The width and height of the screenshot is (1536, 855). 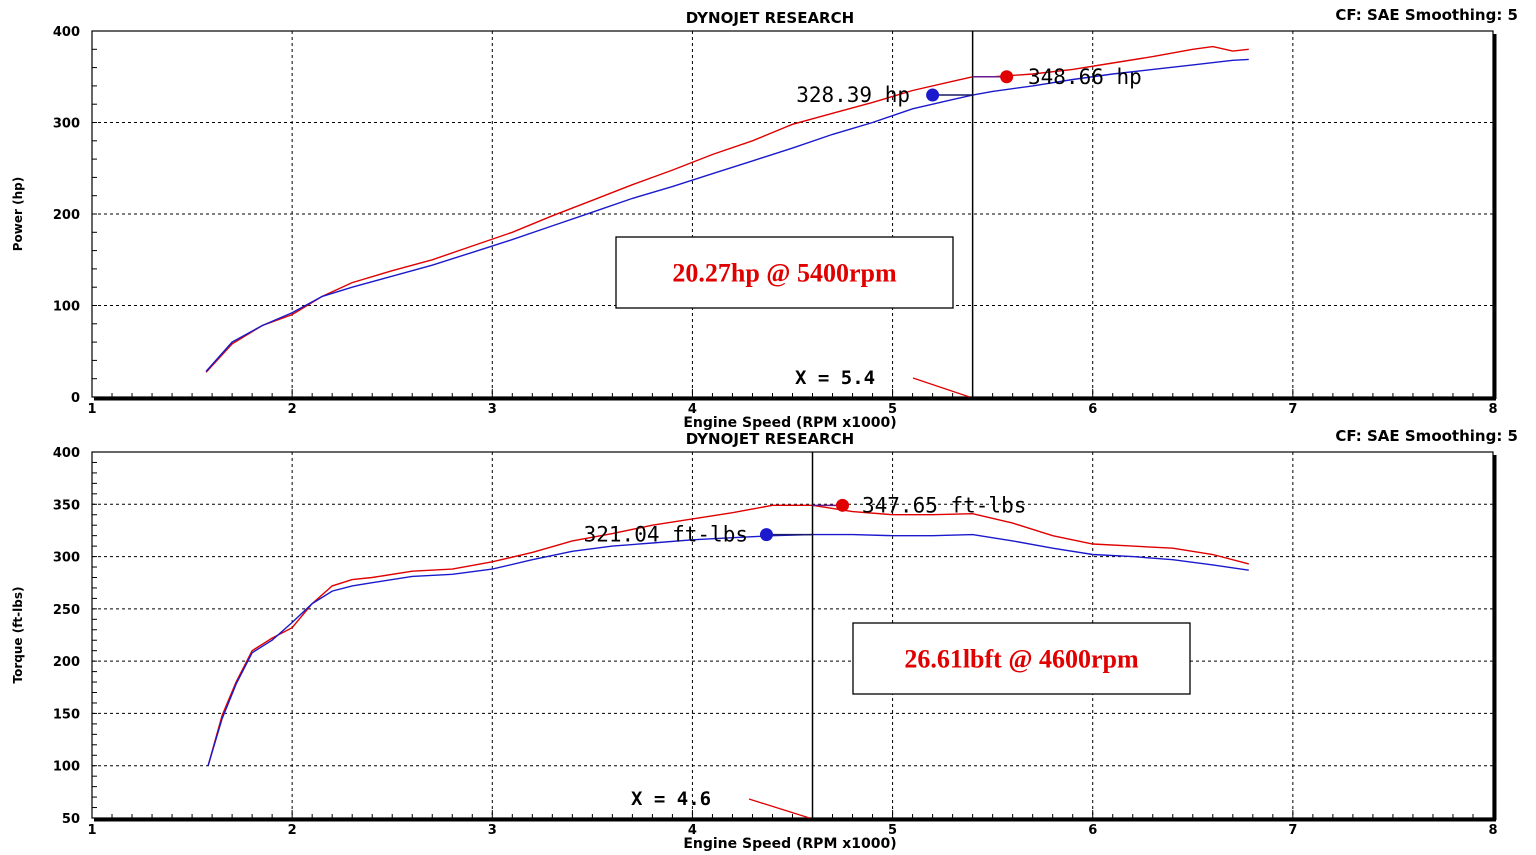 I want to click on peak-blue-label: 328.39 hp, so click(x=853, y=95).